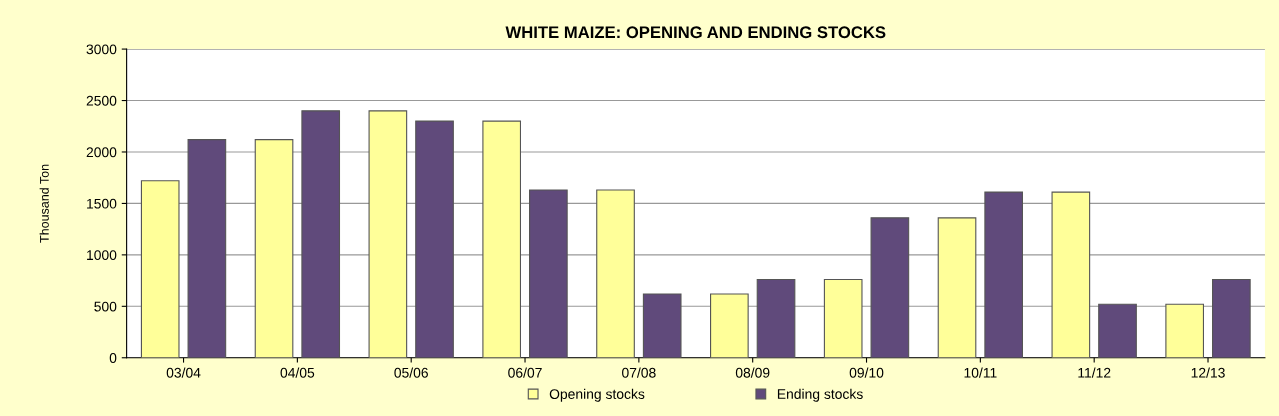 Image resolution: width=1279 pixels, height=416 pixels. What do you see at coordinates (639, 372) in the screenshot?
I see `x-tick-label: 07/08` at bounding box center [639, 372].